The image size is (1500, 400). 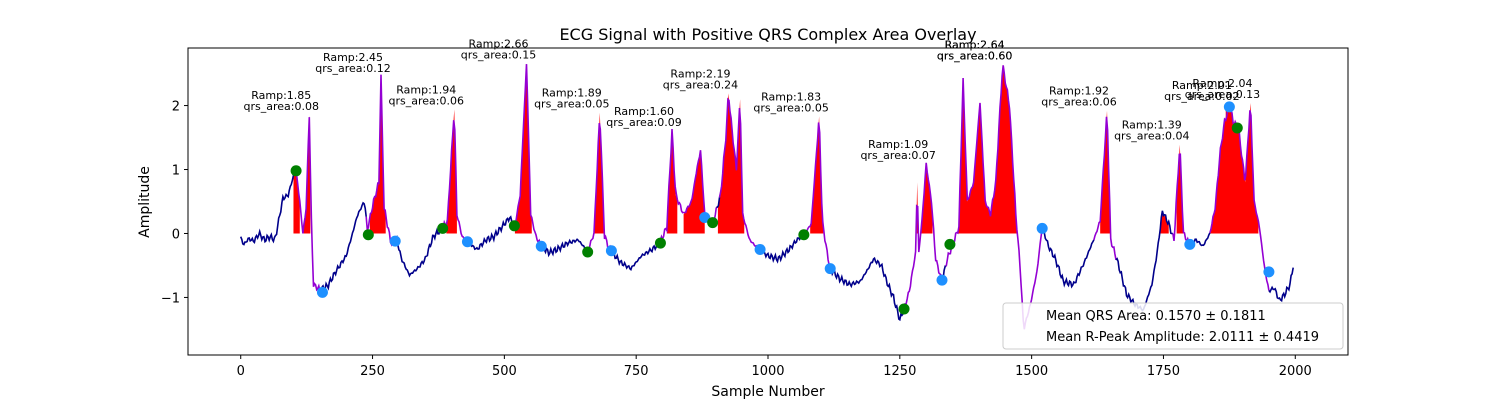 I want to click on qrs-area-label: qrs_area:0.07, so click(x=897, y=155).